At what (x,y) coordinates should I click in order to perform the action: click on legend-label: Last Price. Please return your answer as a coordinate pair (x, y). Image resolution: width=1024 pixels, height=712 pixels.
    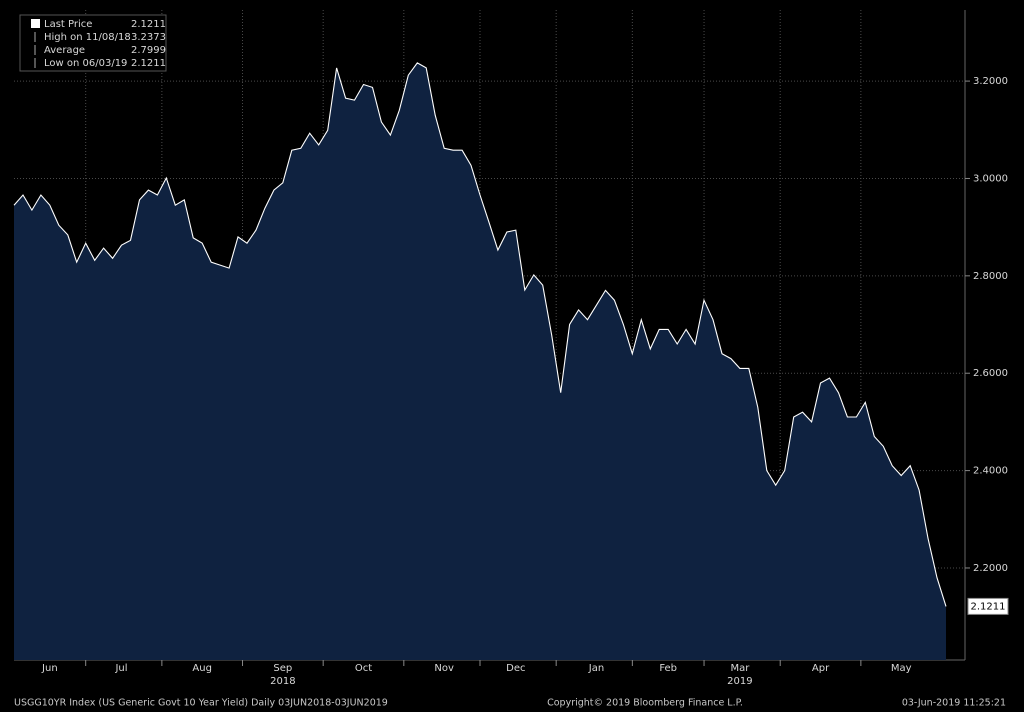
    Looking at the image, I should click on (68, 24).